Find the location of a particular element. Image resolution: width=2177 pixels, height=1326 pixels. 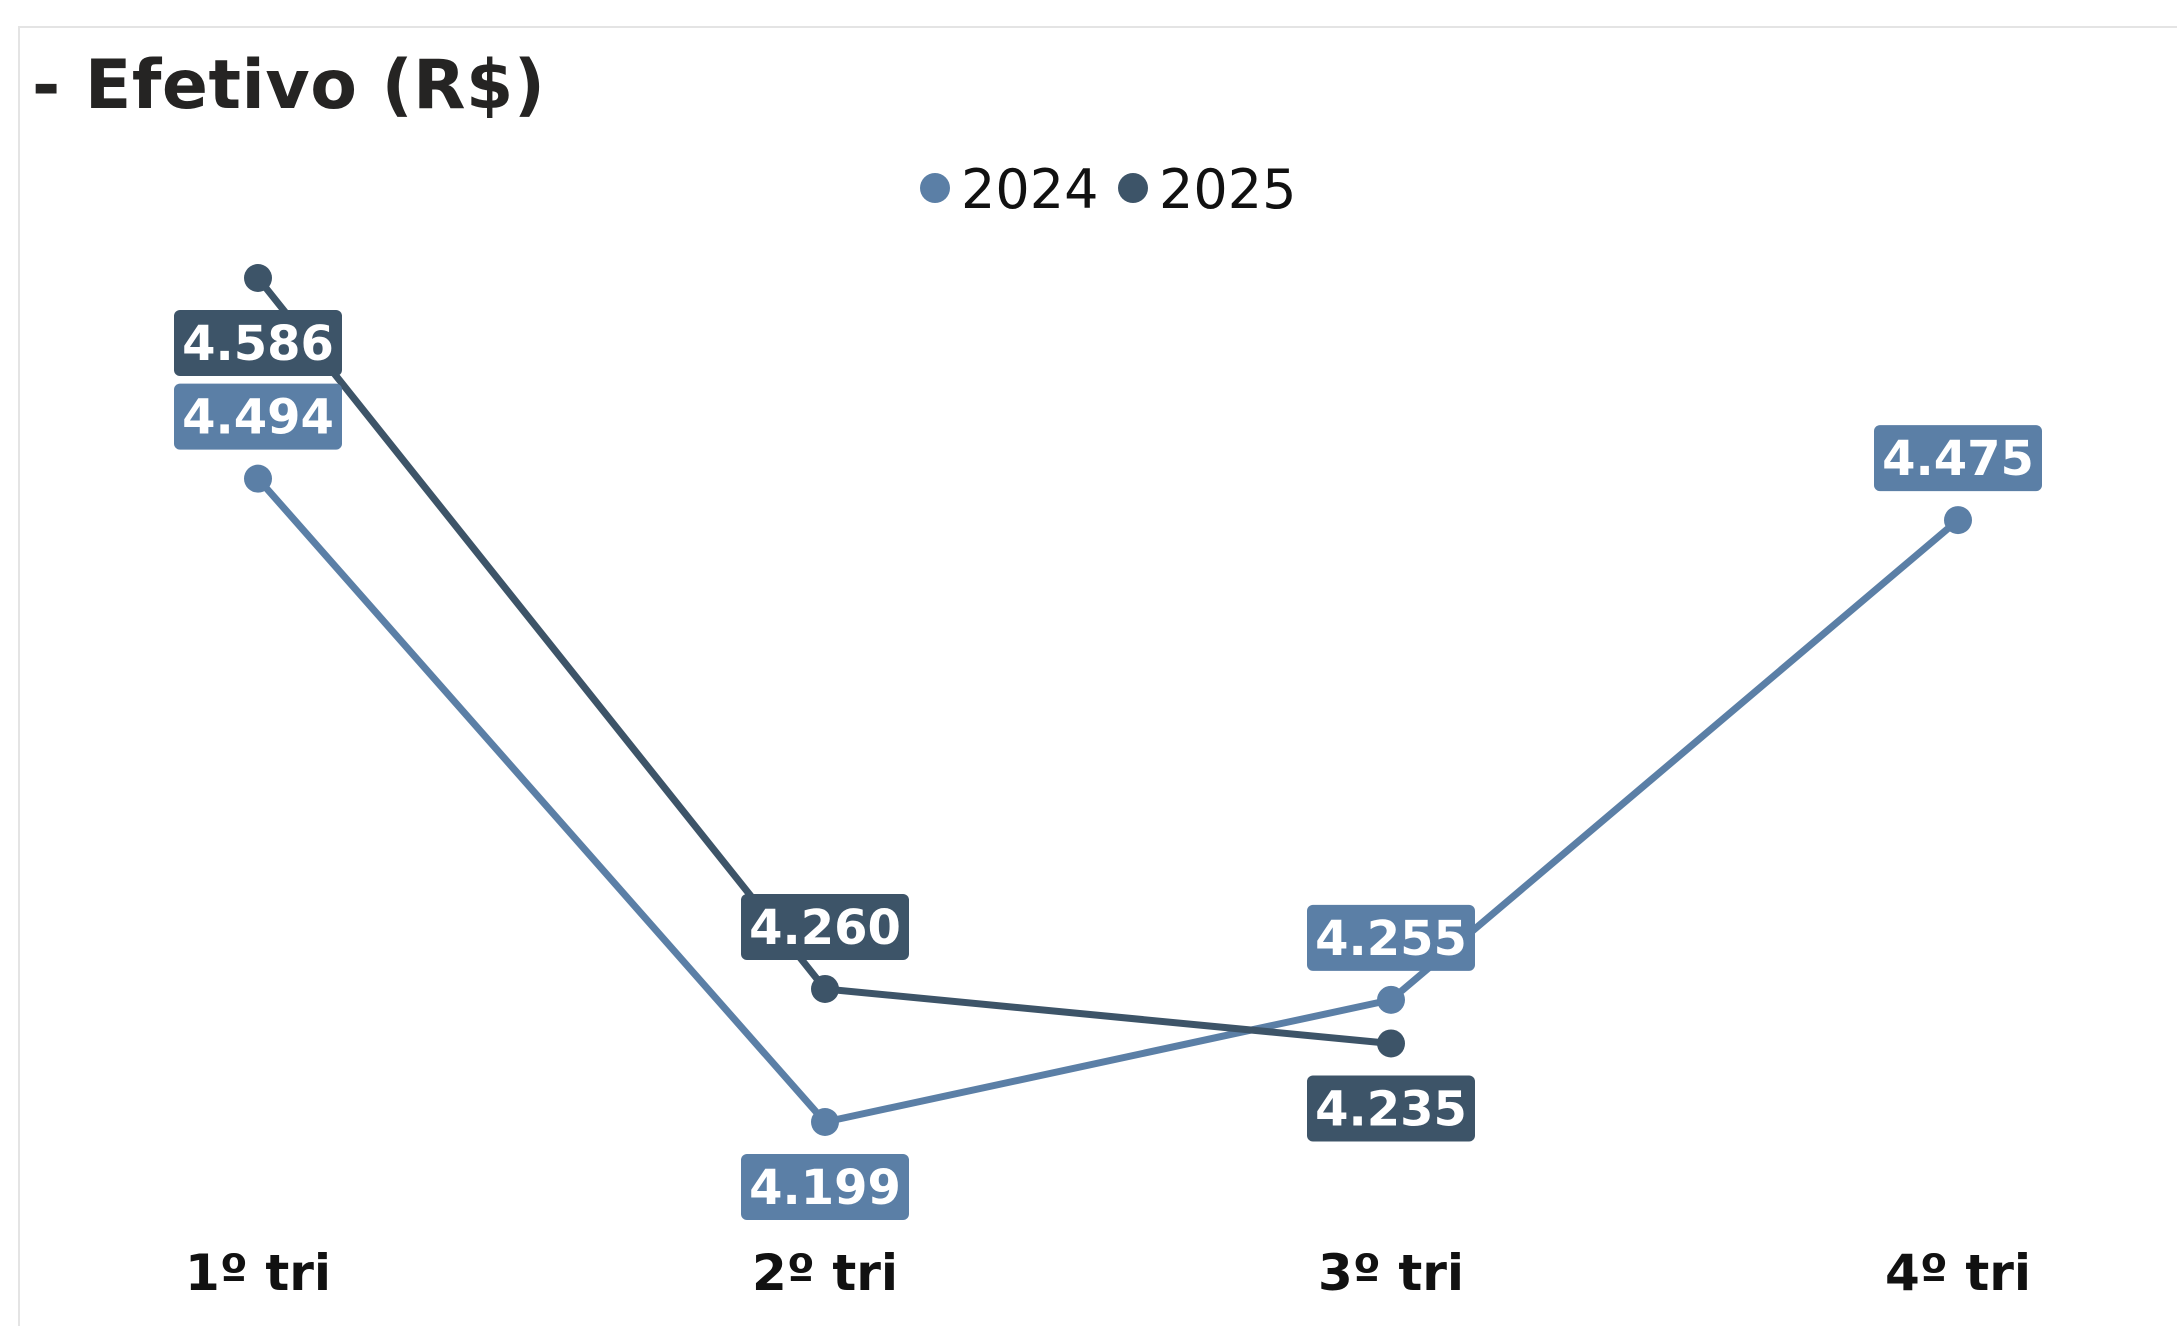

data-label-2024-3: 4.475 is located at coordinates (1958, 459).